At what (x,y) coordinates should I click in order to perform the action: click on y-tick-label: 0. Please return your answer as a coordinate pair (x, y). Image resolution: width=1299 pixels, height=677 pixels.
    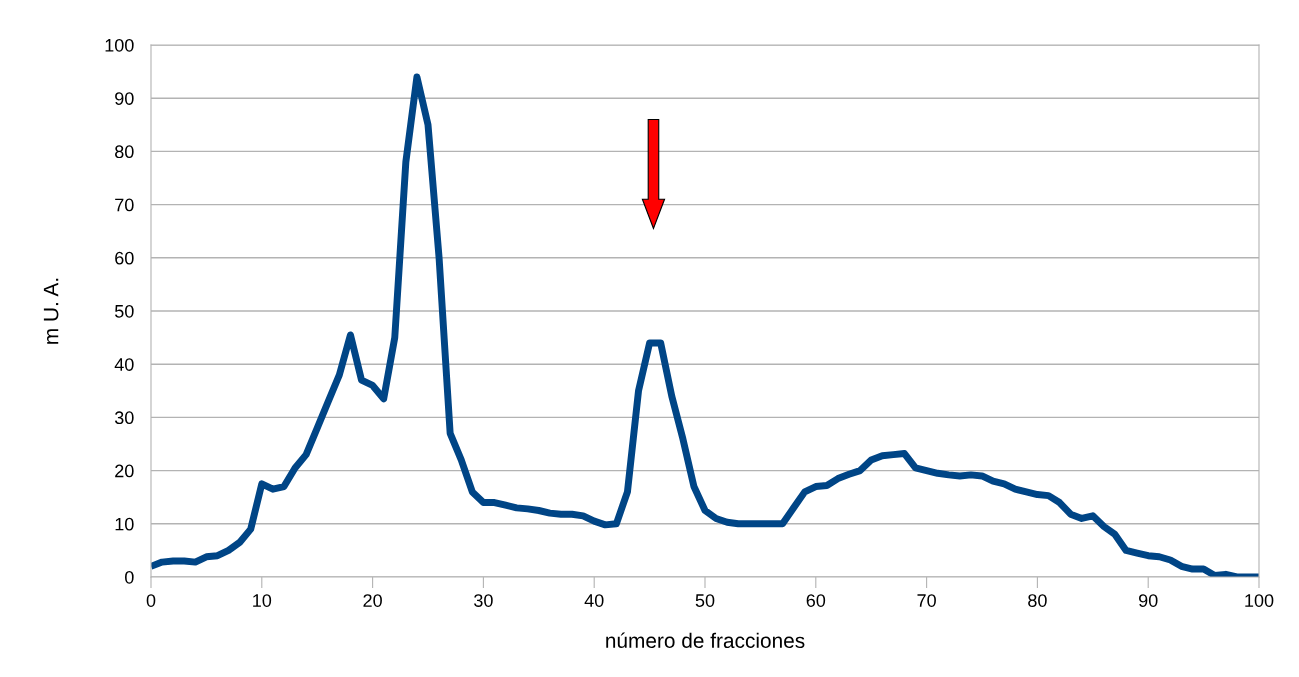
    Looking at the image, I should click on (129, 577).